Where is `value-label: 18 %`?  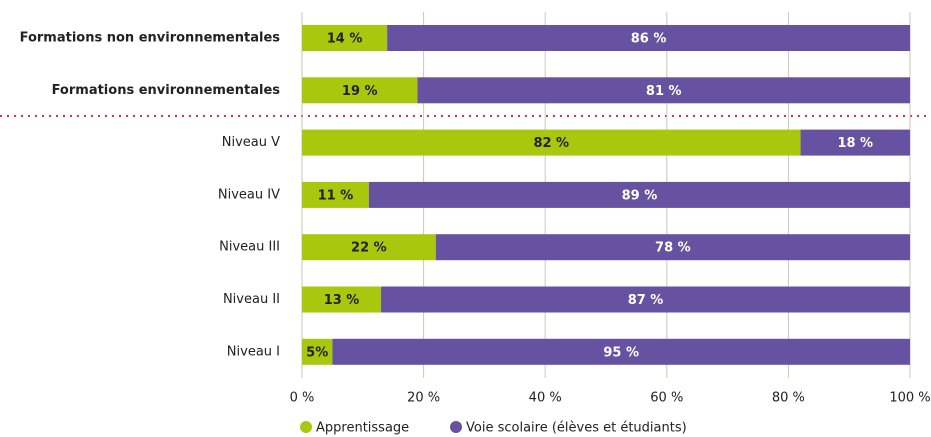
value-label: 18 % is located at coordinates (855, 143).